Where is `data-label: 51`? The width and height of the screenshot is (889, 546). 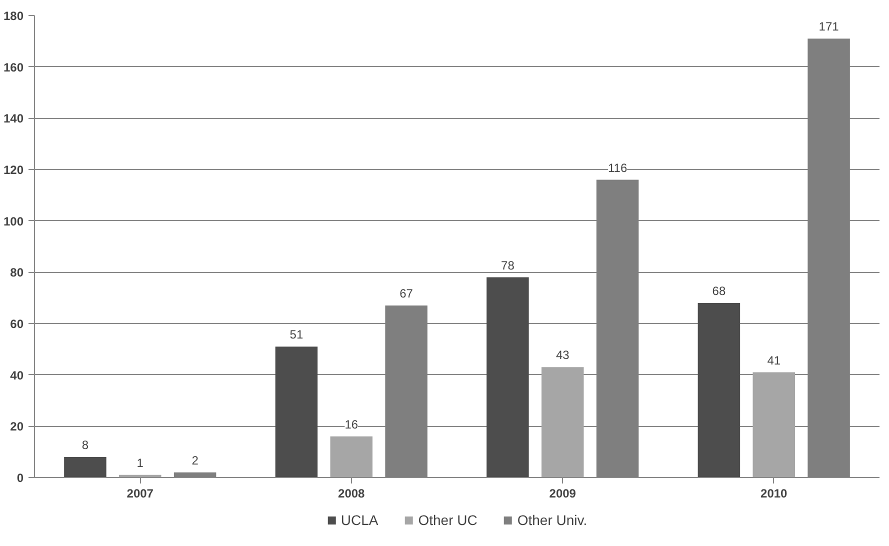
data-label: 51 is located at coordinates (297, 335).